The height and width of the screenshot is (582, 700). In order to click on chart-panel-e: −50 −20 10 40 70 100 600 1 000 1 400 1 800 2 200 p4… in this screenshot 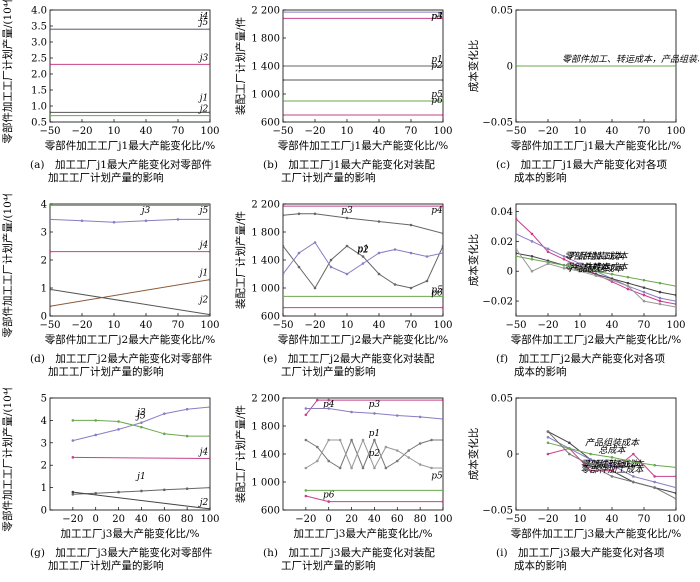, I will do `click(343, 289)`.